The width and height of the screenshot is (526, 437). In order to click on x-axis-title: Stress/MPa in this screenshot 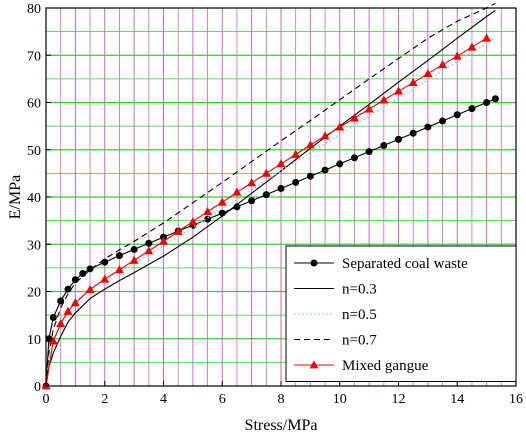, I will do `click(281, 425)`.